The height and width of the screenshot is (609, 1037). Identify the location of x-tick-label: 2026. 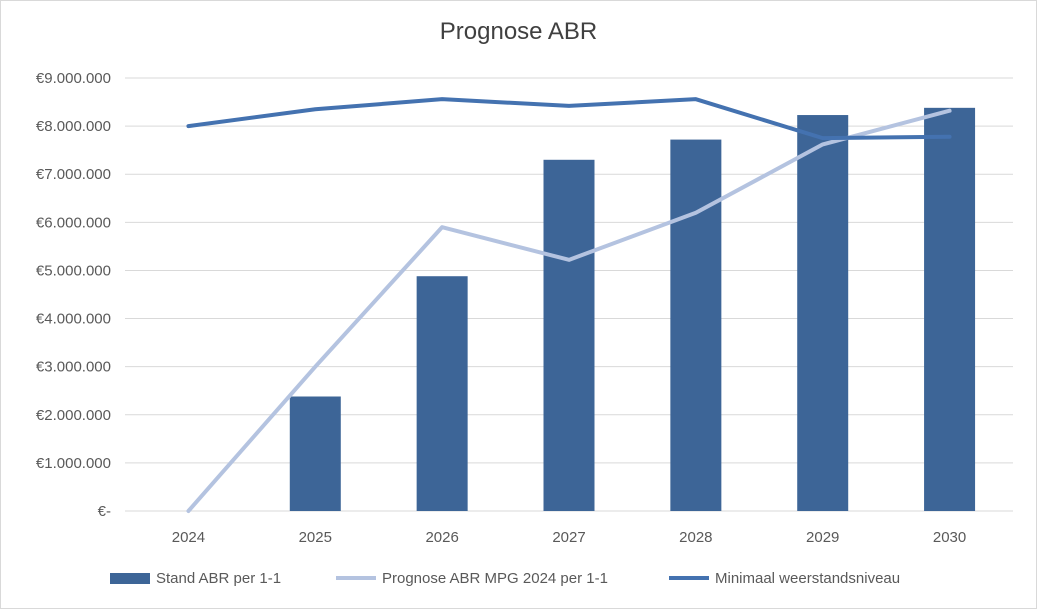
(441, 537).